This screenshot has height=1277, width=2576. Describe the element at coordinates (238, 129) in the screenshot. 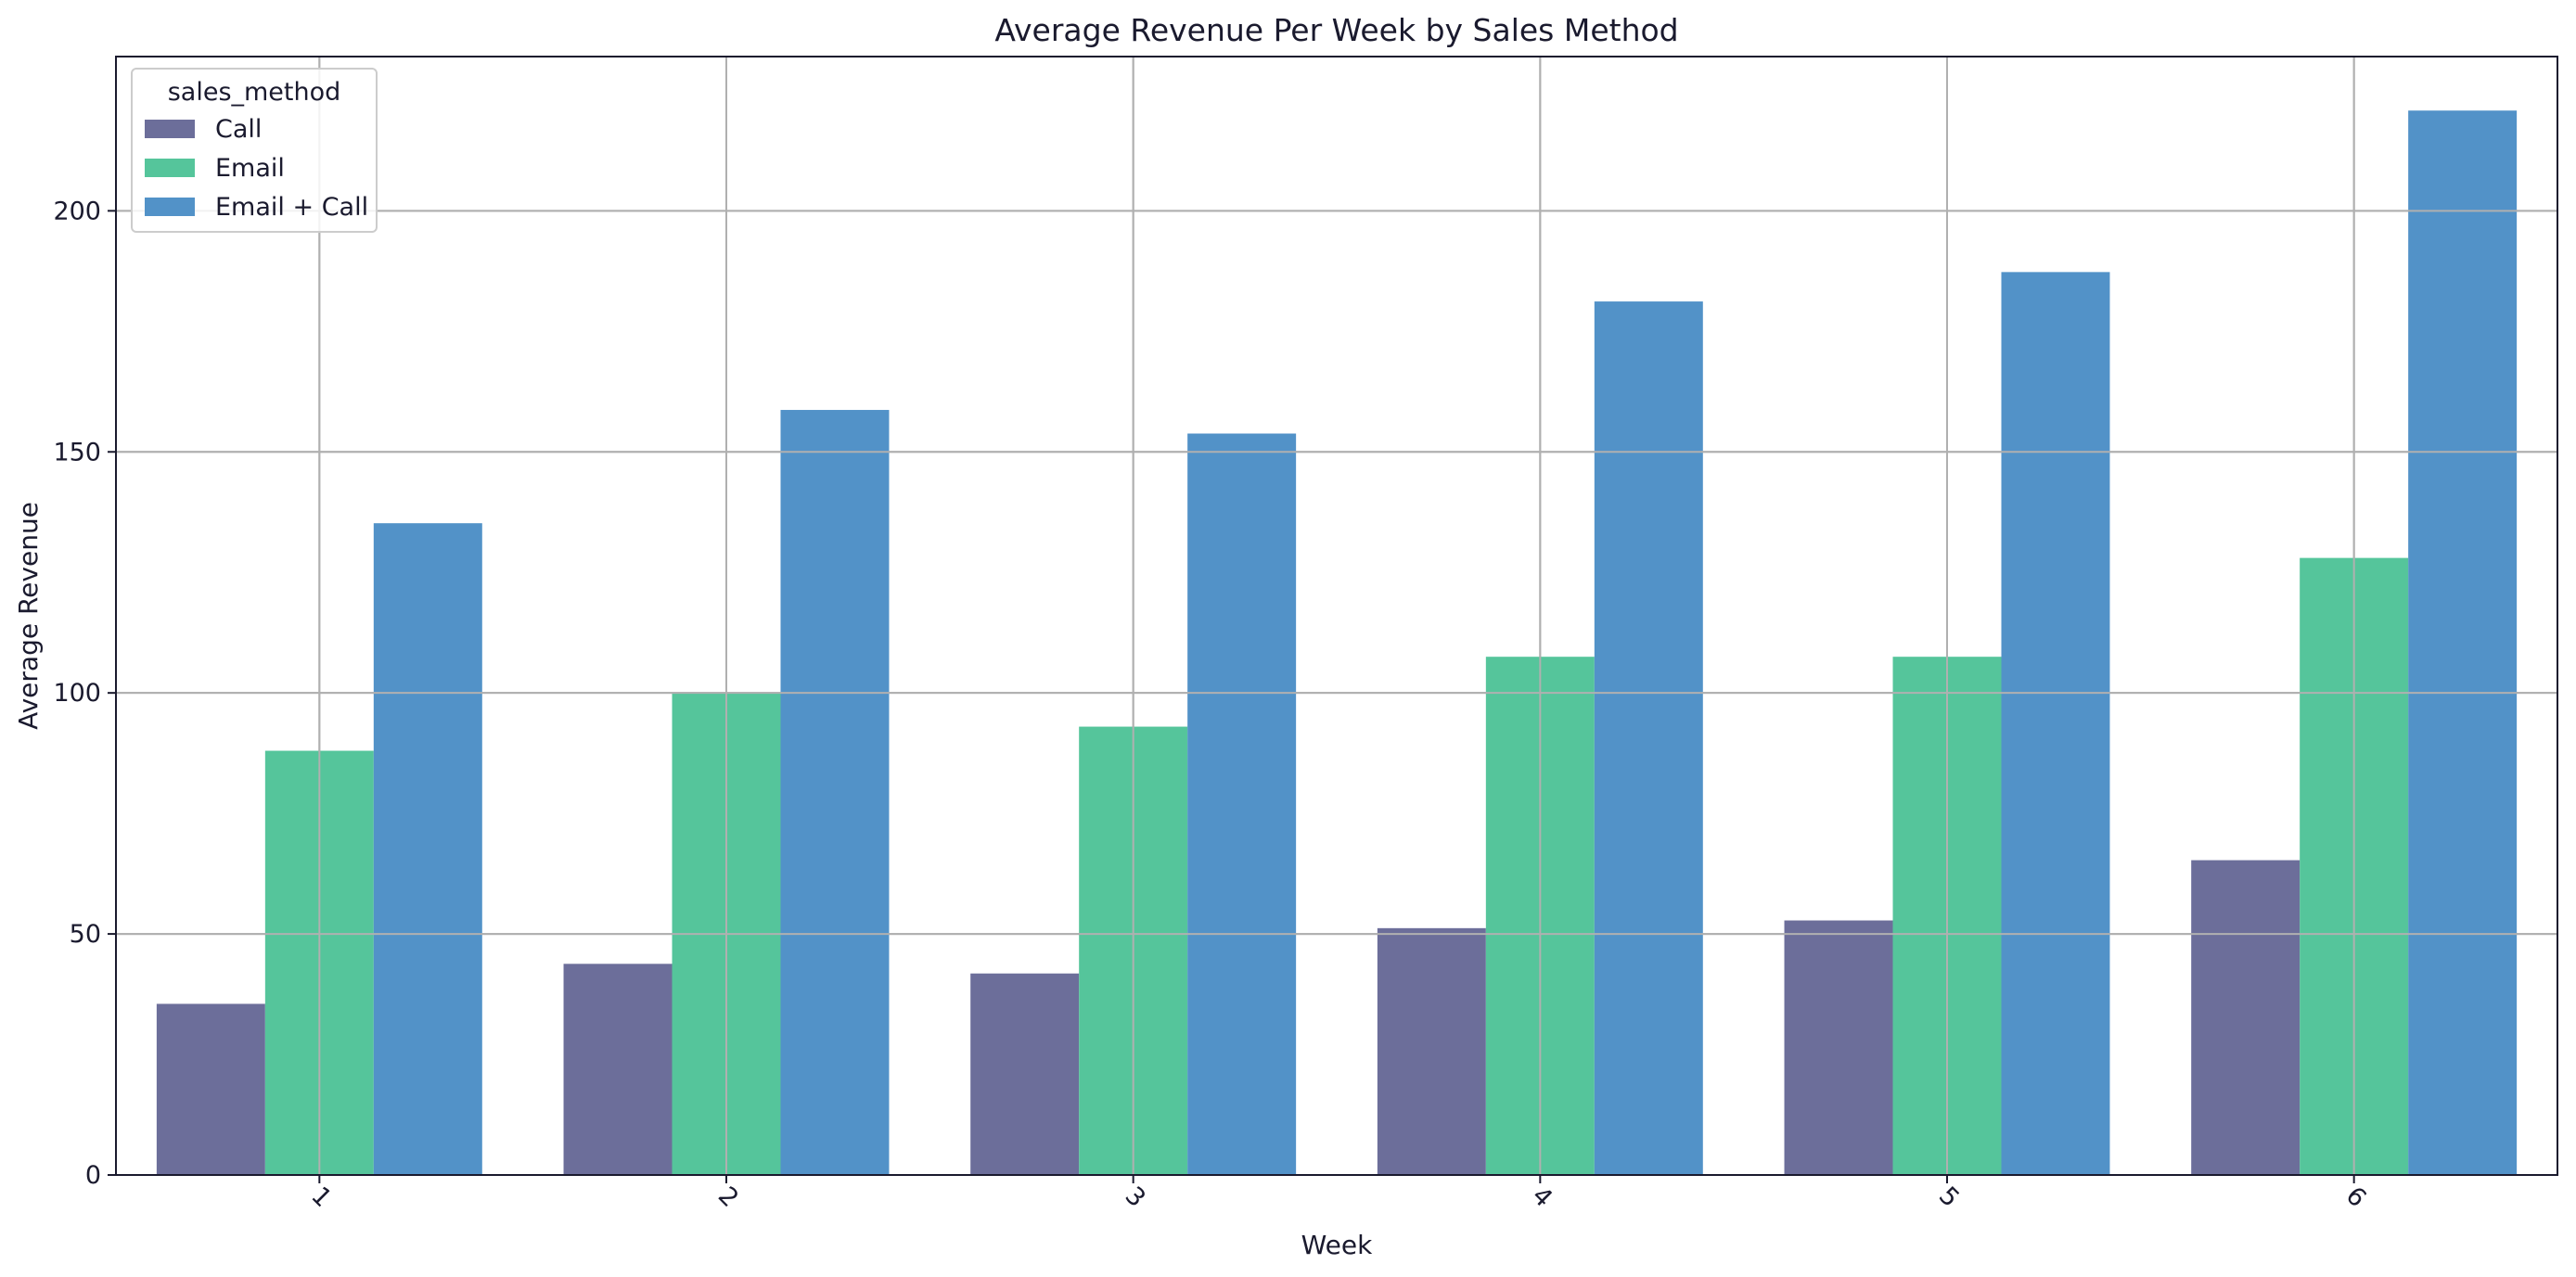

I see `legend-label: Call` at that location.